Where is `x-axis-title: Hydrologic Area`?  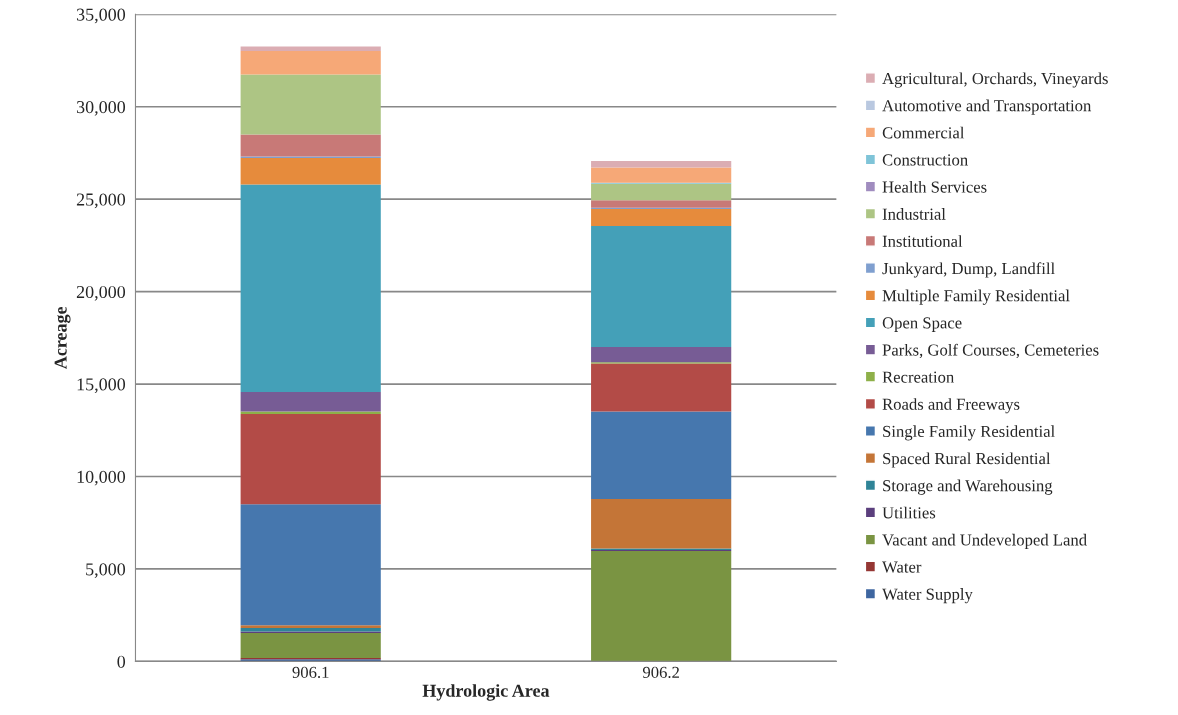
x-axis-title: Hydrologic Area is located at coordinates (486, 692).